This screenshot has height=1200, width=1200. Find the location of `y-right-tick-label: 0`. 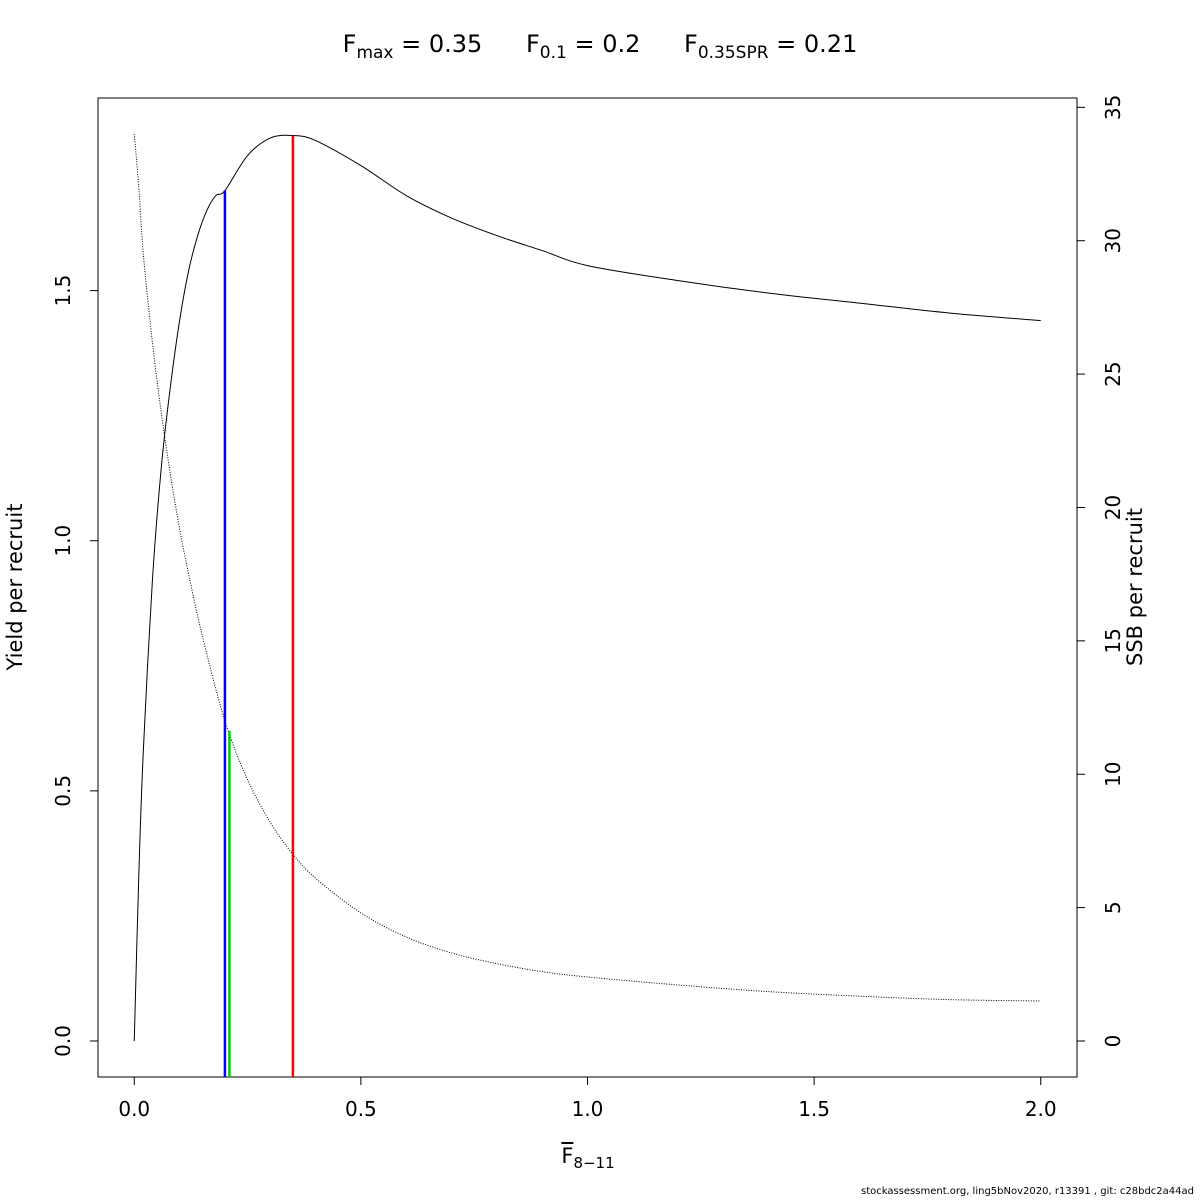

y-right-tick-label: 0 is located at coordinates (1113, 1041).